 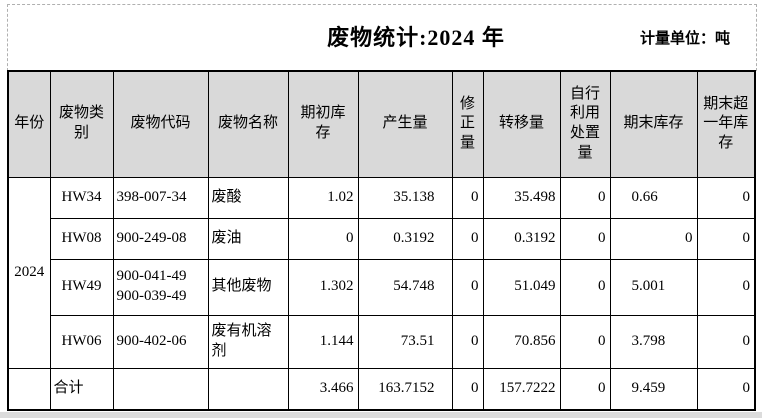 I want to click on cell-opening-stock: 1.302, so click(x=323, y=287).